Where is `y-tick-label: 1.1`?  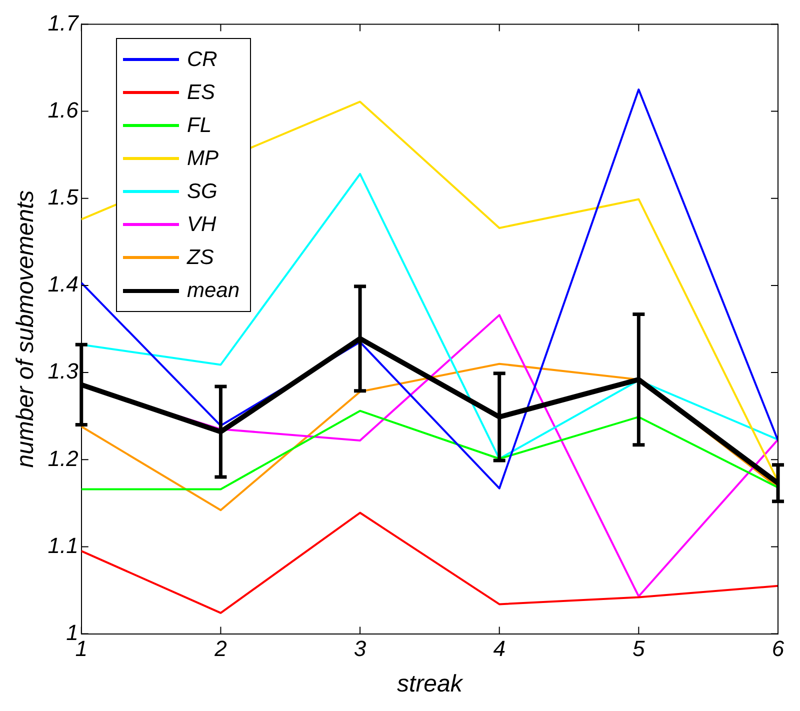
y-tick-label: 1.1 is located at coordinates (63, 545).